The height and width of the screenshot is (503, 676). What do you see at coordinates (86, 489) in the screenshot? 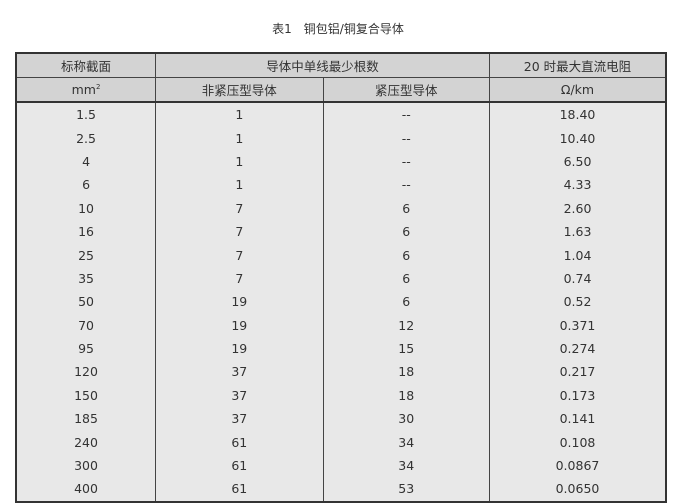
I see `cell-cross-section: 400` at bounding box center [86, 489].